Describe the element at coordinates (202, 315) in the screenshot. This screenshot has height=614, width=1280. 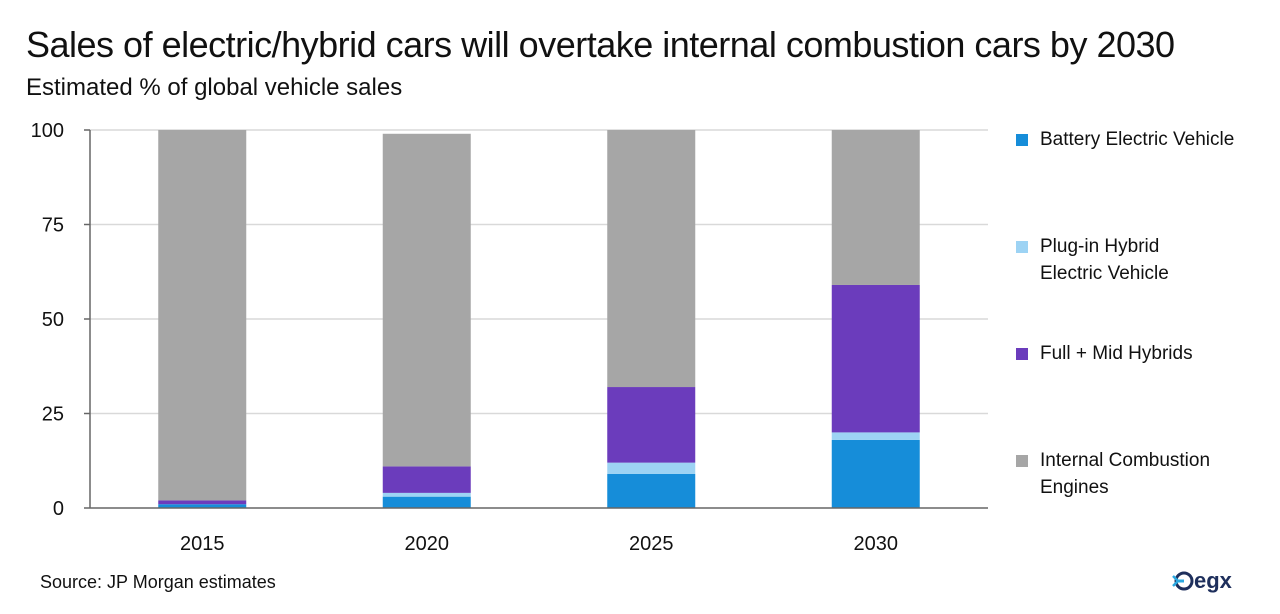
I see `bar-internal-combustion-engines-2015` at that location.